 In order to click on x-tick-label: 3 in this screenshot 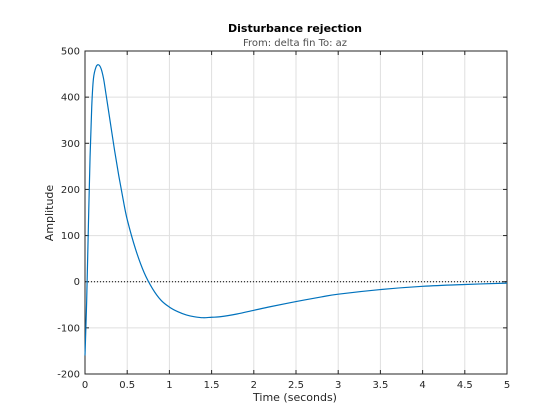, I will do `click(338, 385)`.